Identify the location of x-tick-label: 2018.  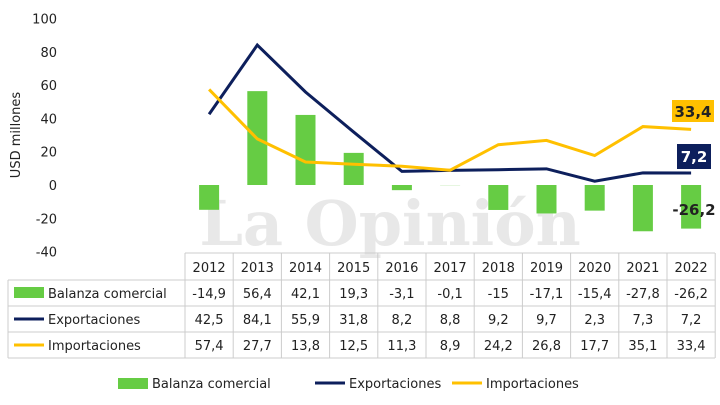
(498, 268).